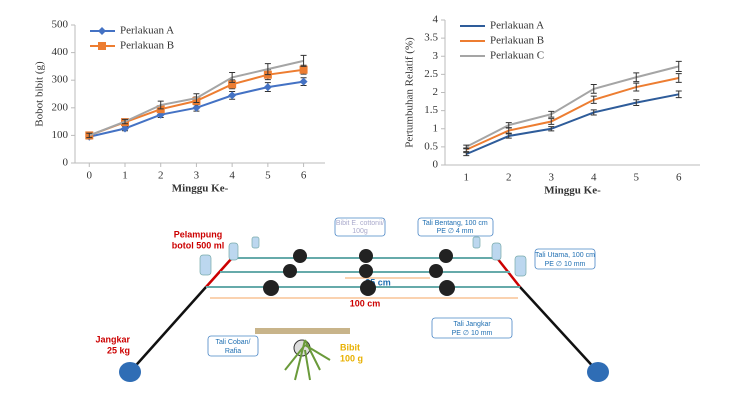 The image size is (735, 400). Describe the element at coordinates (410, 92) in the screenshot. I see `y-axis-title: Pertumbuhan Relatif (%)` at that location.